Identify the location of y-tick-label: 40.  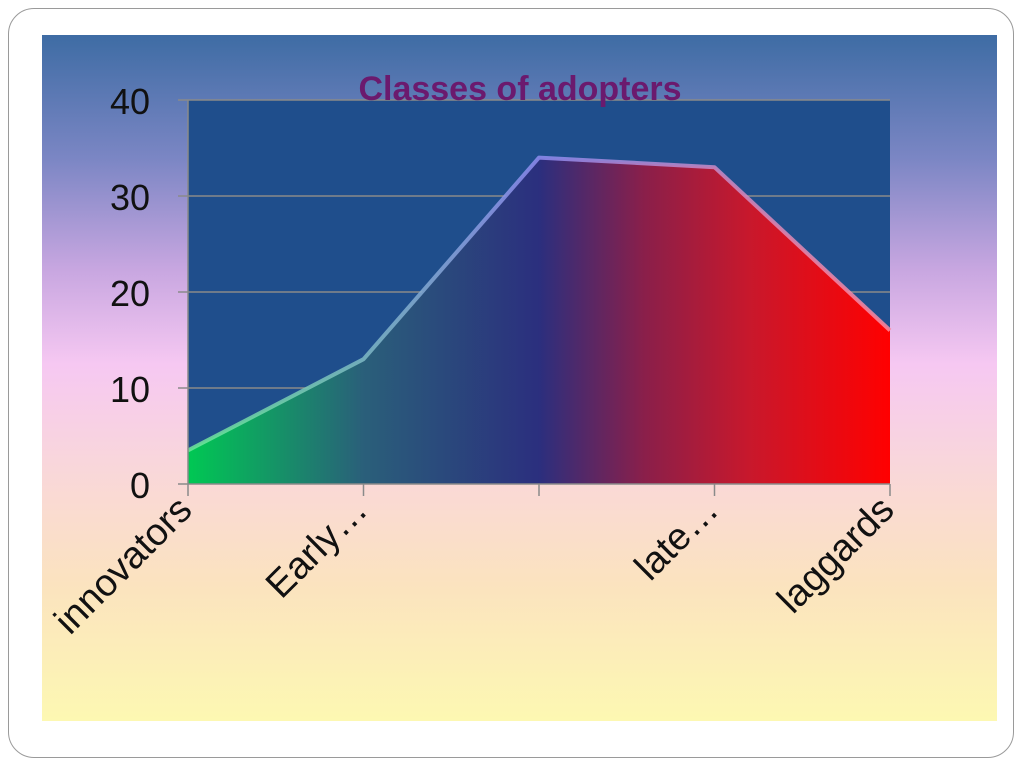
(130, 101).